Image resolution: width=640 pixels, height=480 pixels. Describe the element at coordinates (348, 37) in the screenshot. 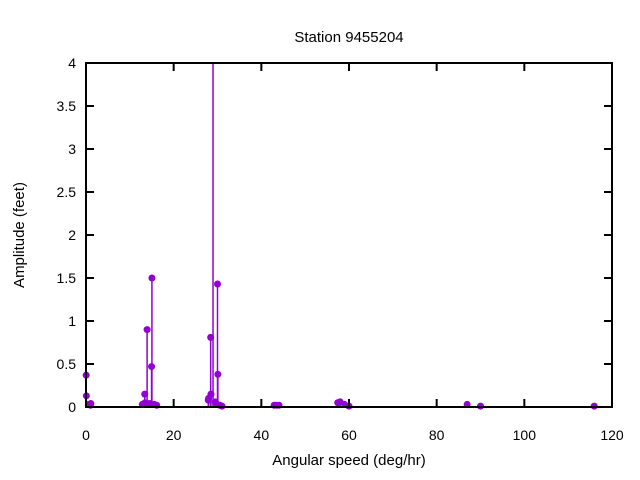

I see `chart-title: Station 9455204` at that location.